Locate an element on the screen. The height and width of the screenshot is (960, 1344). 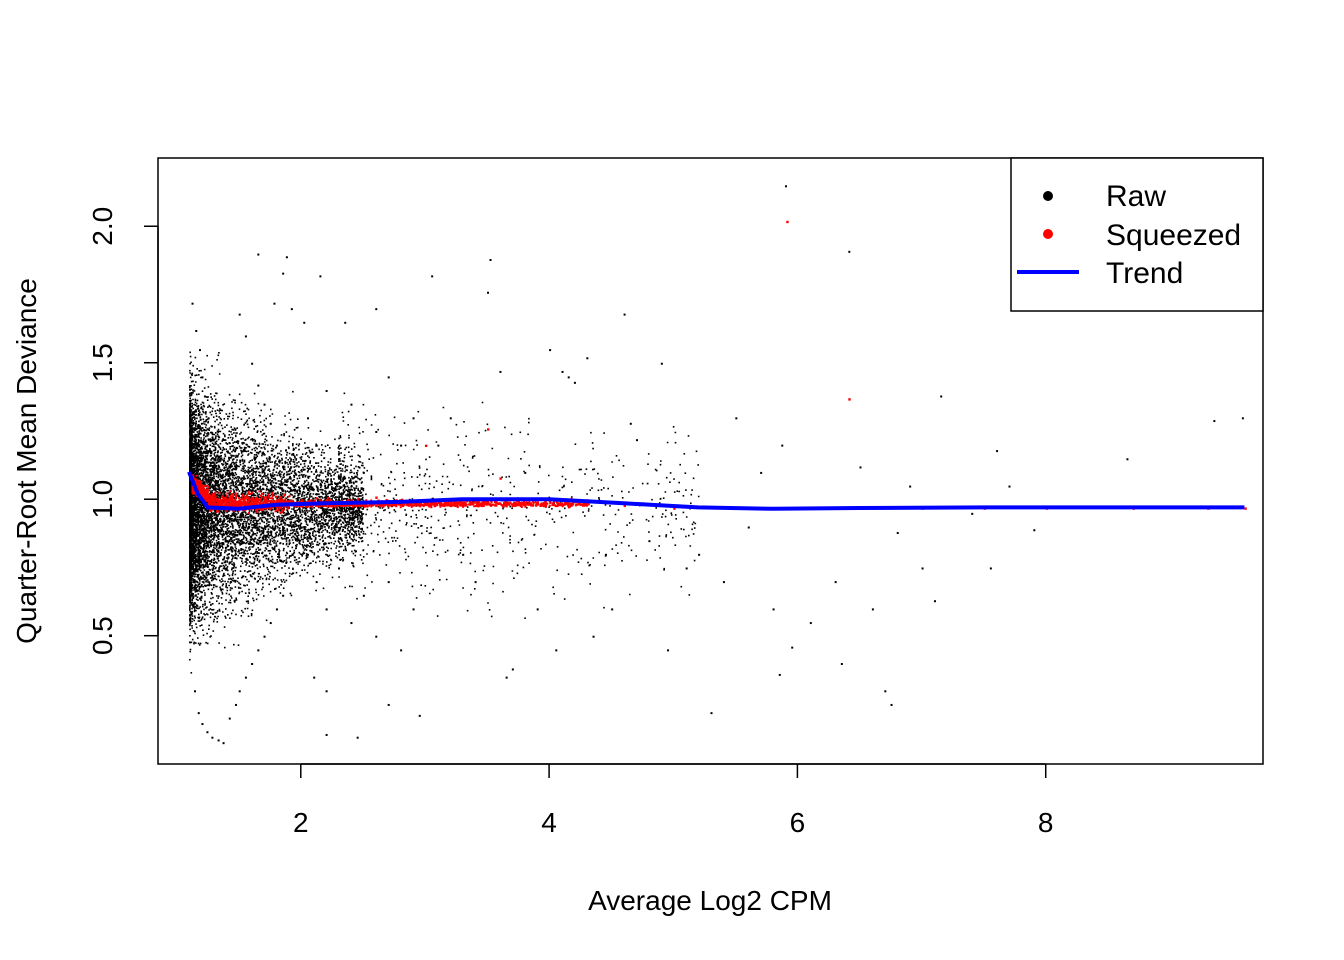
legend-squeezed-label: Squeezed is located at coordinates (1173, 235).